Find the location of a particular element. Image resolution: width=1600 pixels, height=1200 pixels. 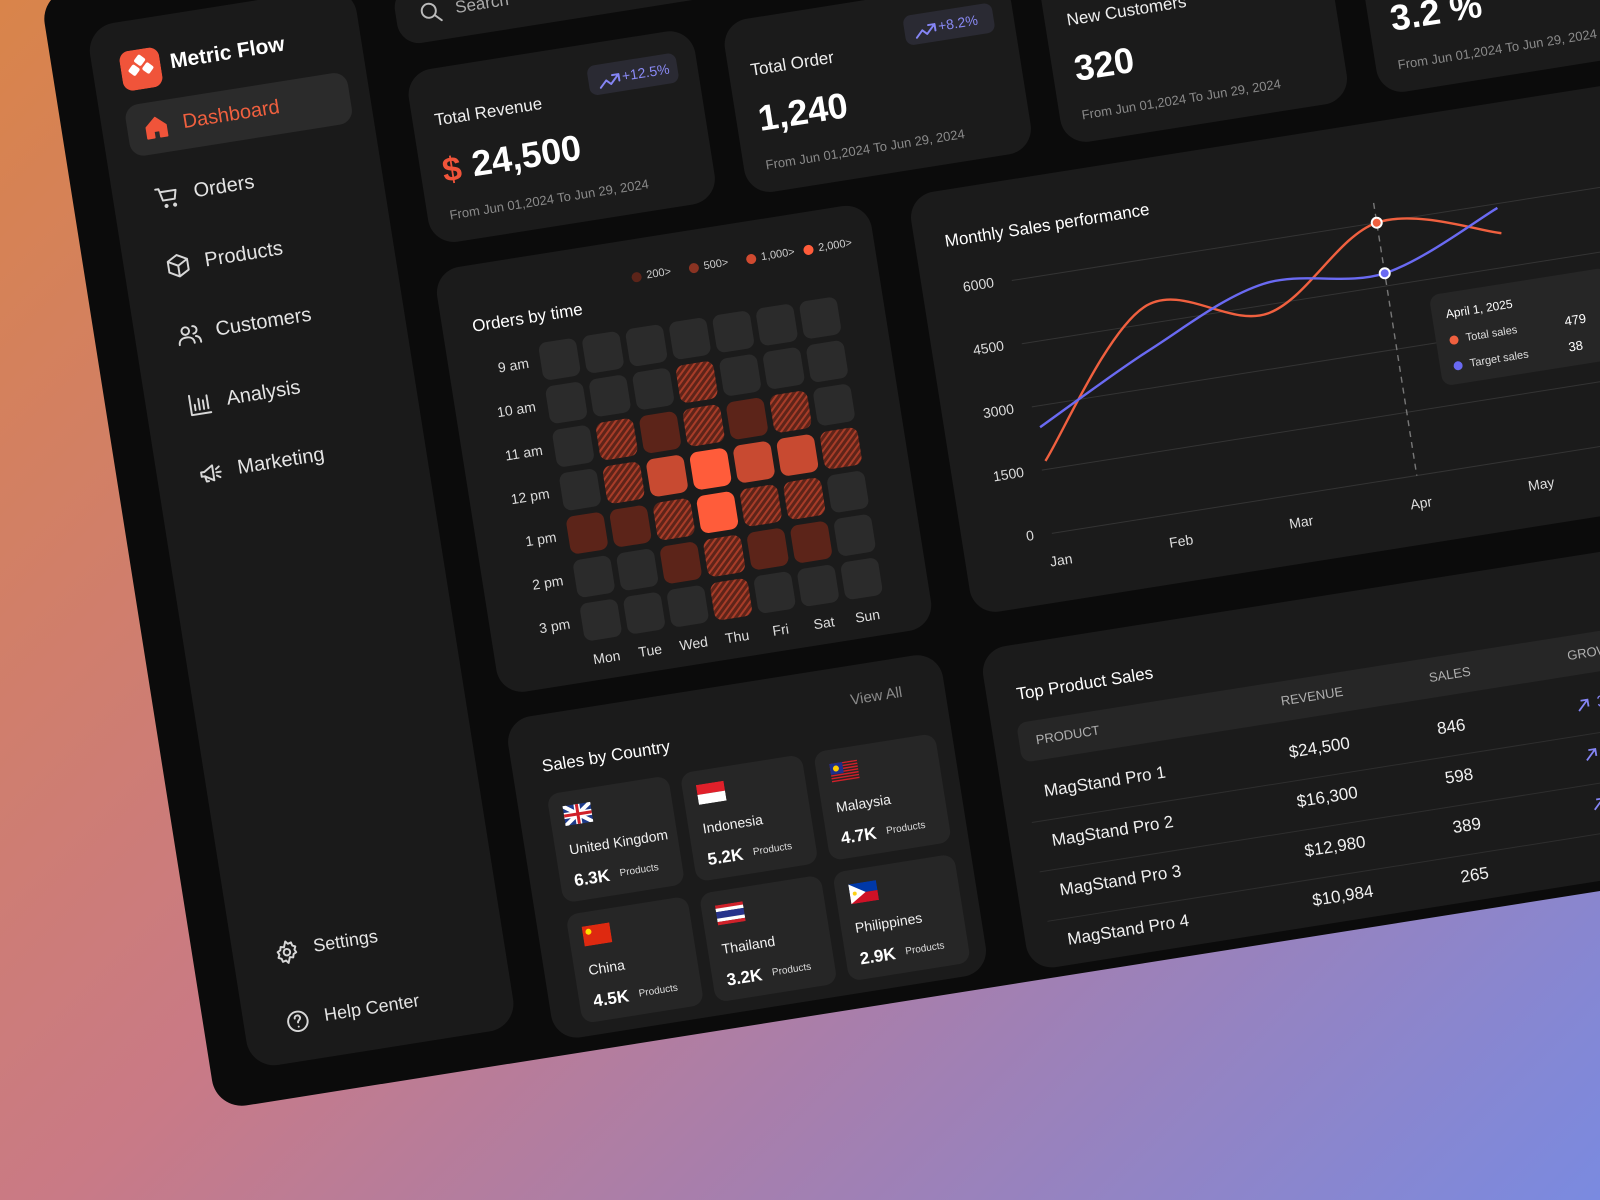

footer-nav-item: Settings is located at coordinates (369, 939).